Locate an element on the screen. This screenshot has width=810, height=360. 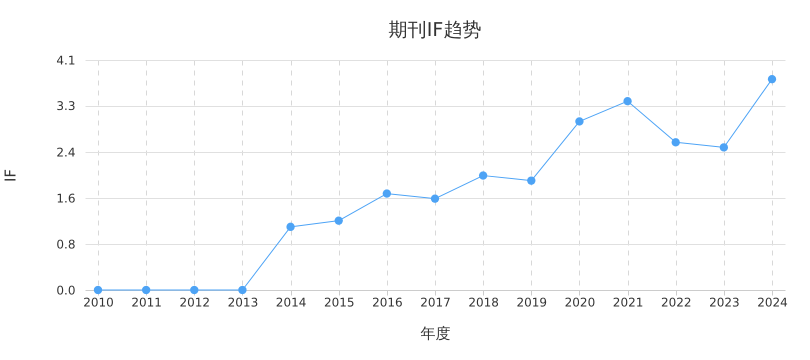
x-tick-label: 2011 is located at coordinates (146, 303).